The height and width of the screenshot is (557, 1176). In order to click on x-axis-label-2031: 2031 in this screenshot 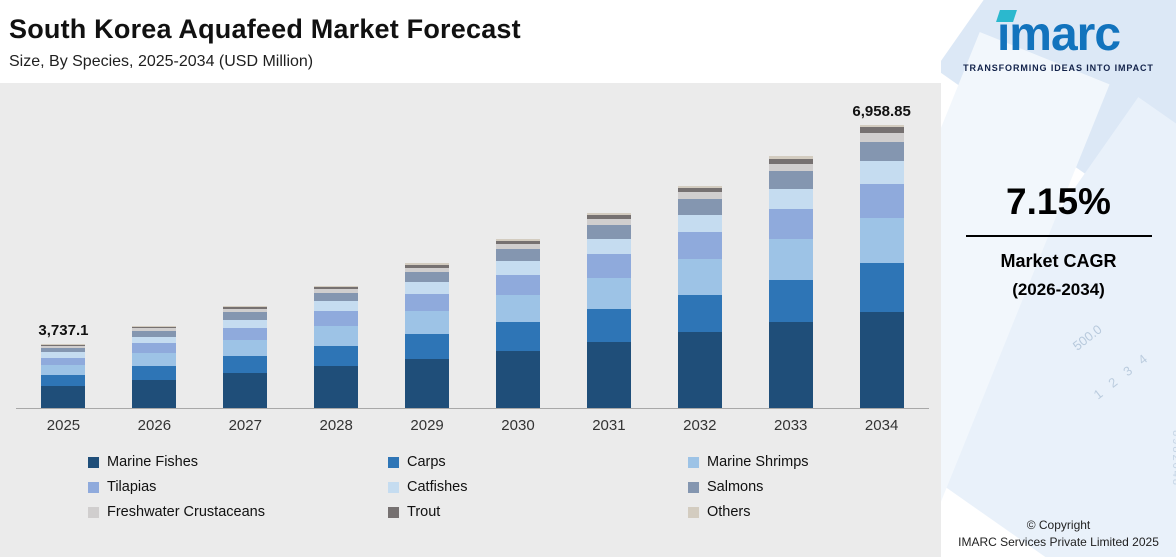, I will do `click(609, 425)`.